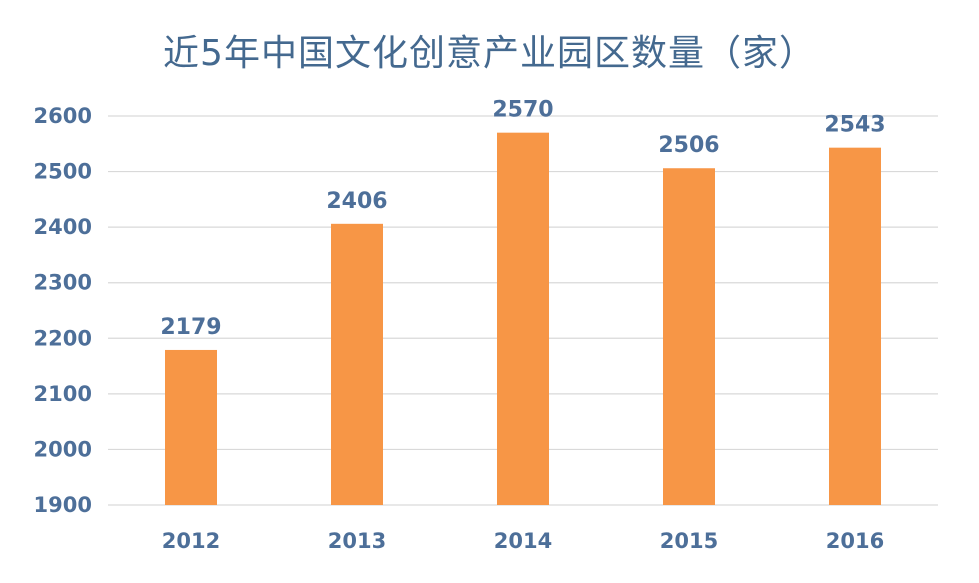  Describe the element at coordinates (63, 449) in the screenshot. I see `y-tick-label: 2000` at that location.